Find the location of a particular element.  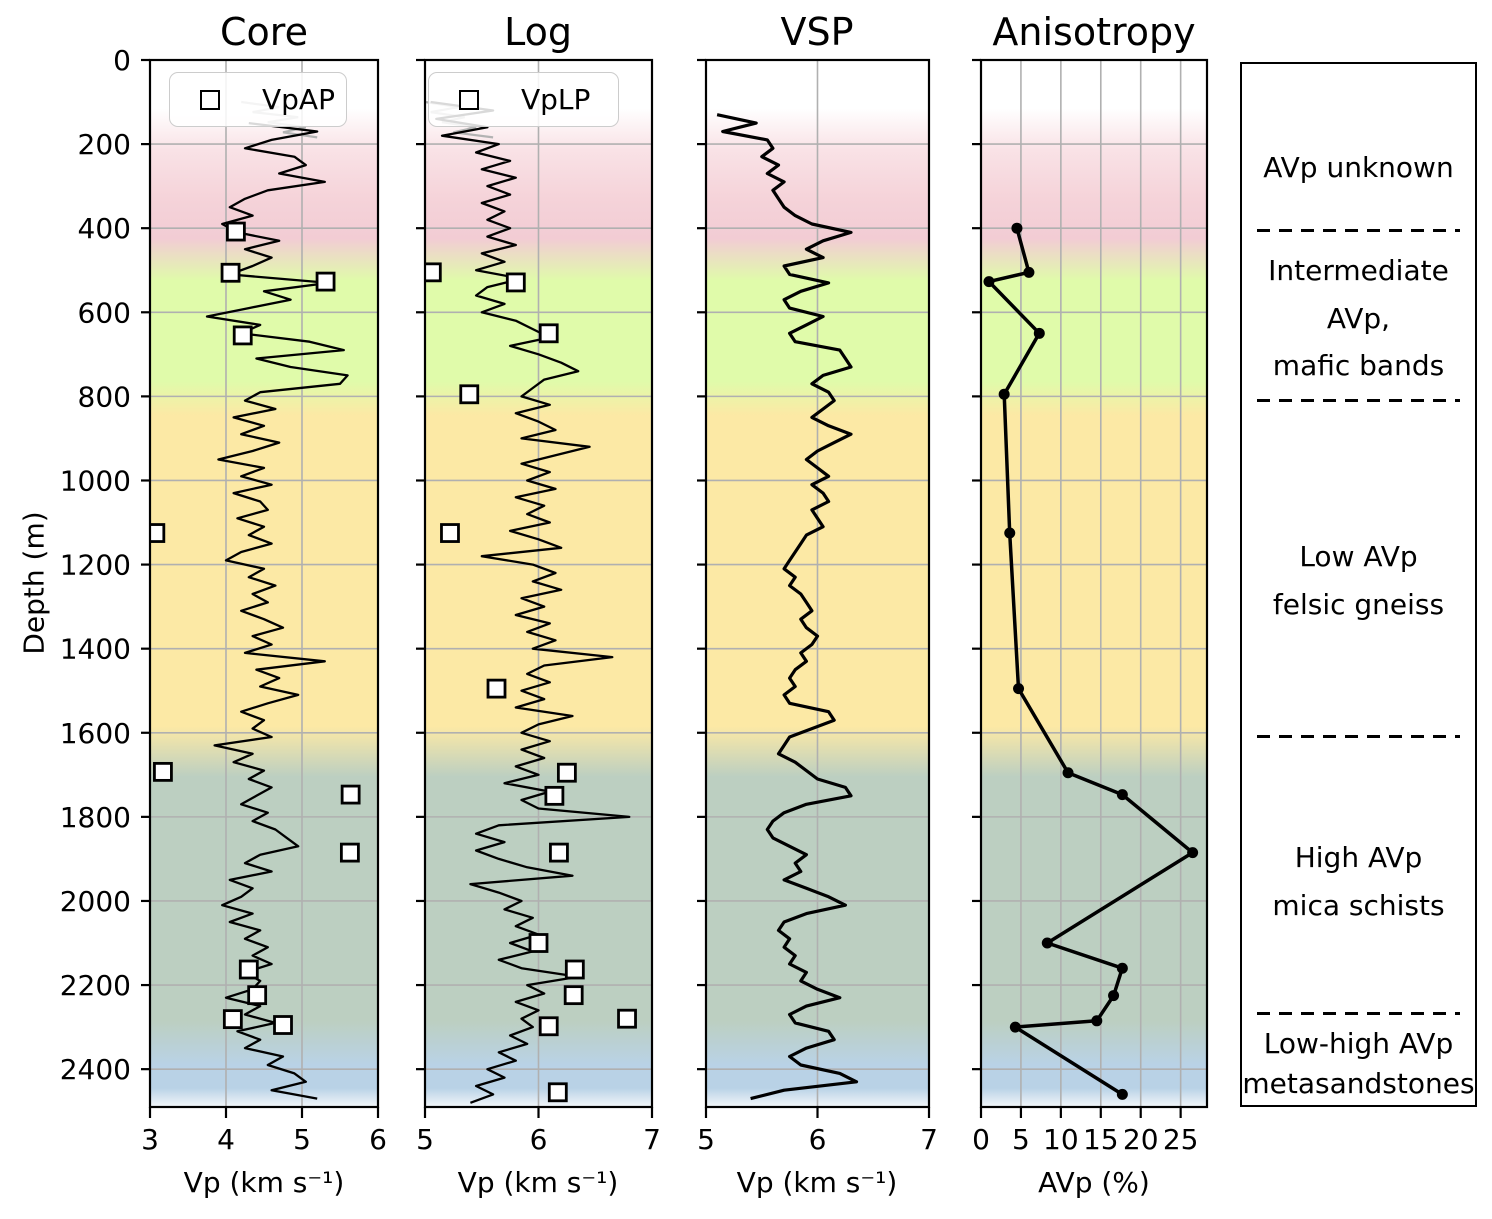

core-x-tick-label: 4 is located at coordinates (226, 1139).